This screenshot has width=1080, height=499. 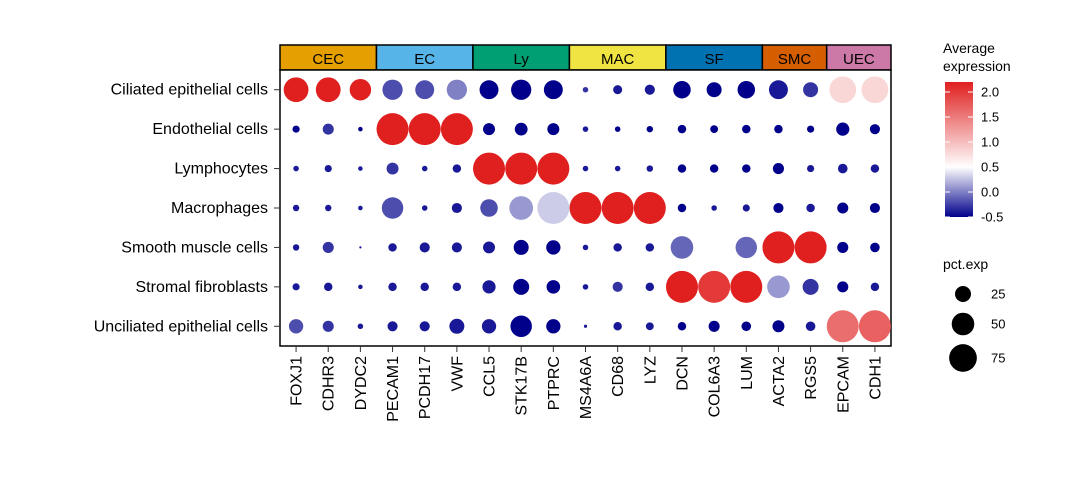 I want to click on group-label-cec: CEC, so click(x=328, y=59).